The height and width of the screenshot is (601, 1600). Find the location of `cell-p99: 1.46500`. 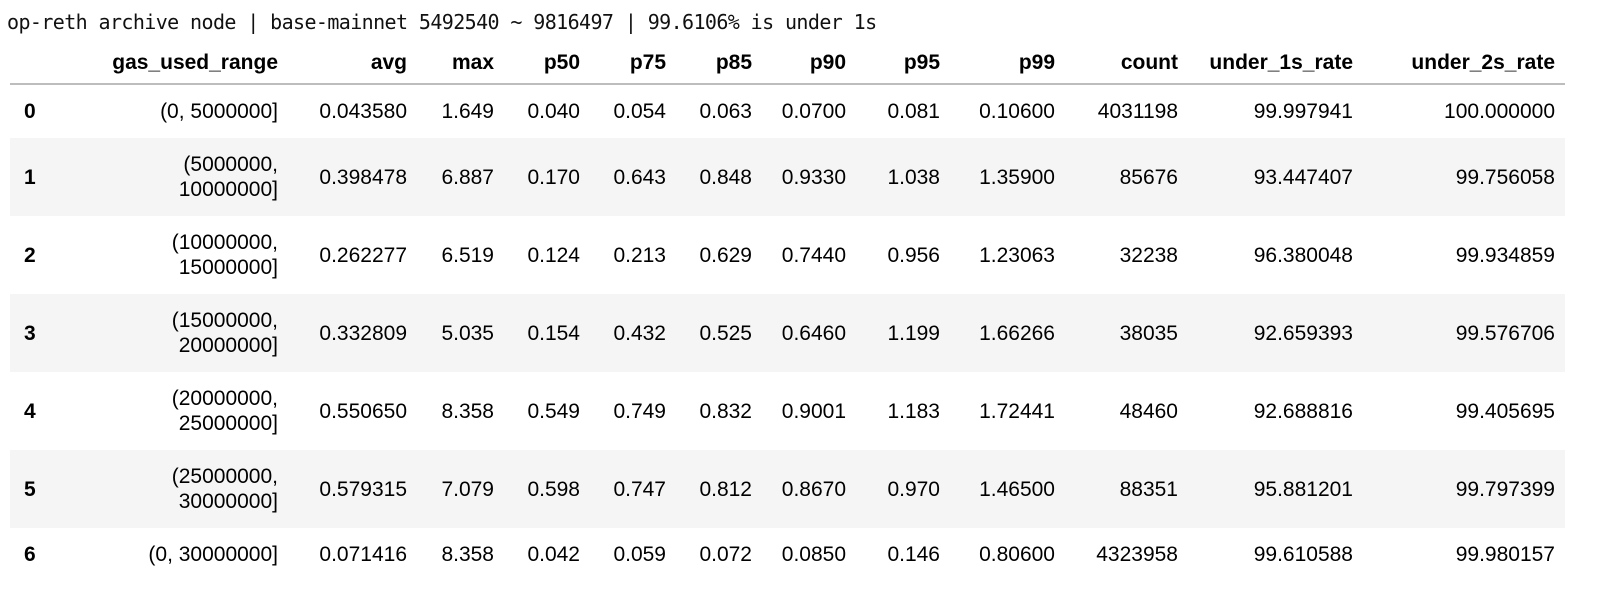

cell-p99: 1.46500 is located at coordinates (1017, 489).